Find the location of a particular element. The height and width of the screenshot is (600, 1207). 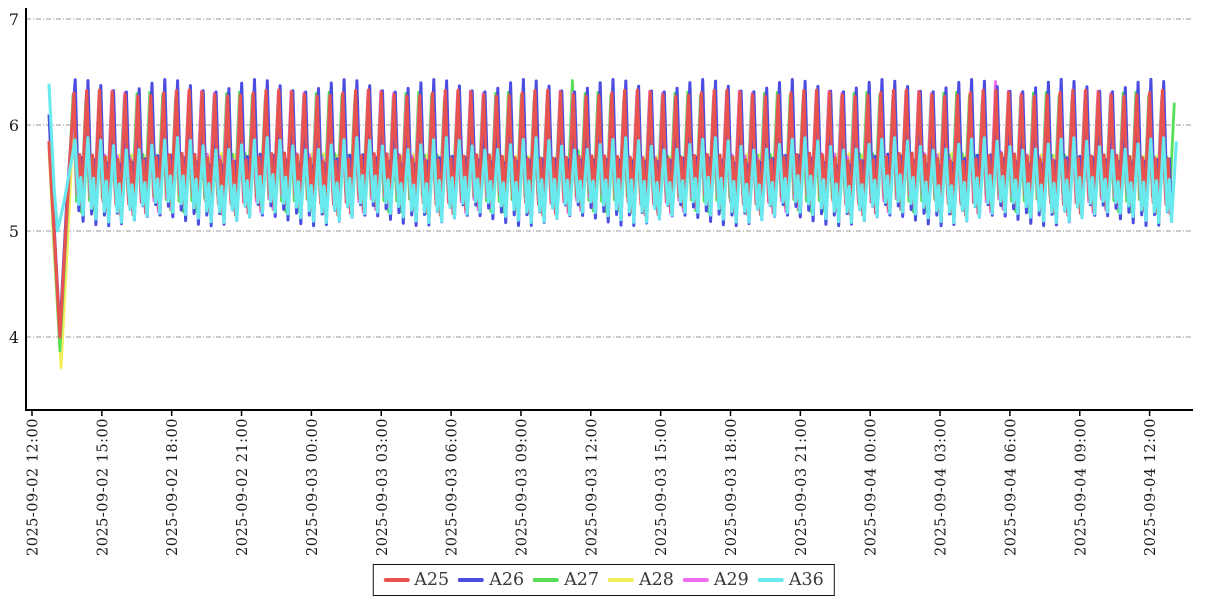

x-tick-label: 2025-09-02 12:00 is located at coordinates (34, 487).